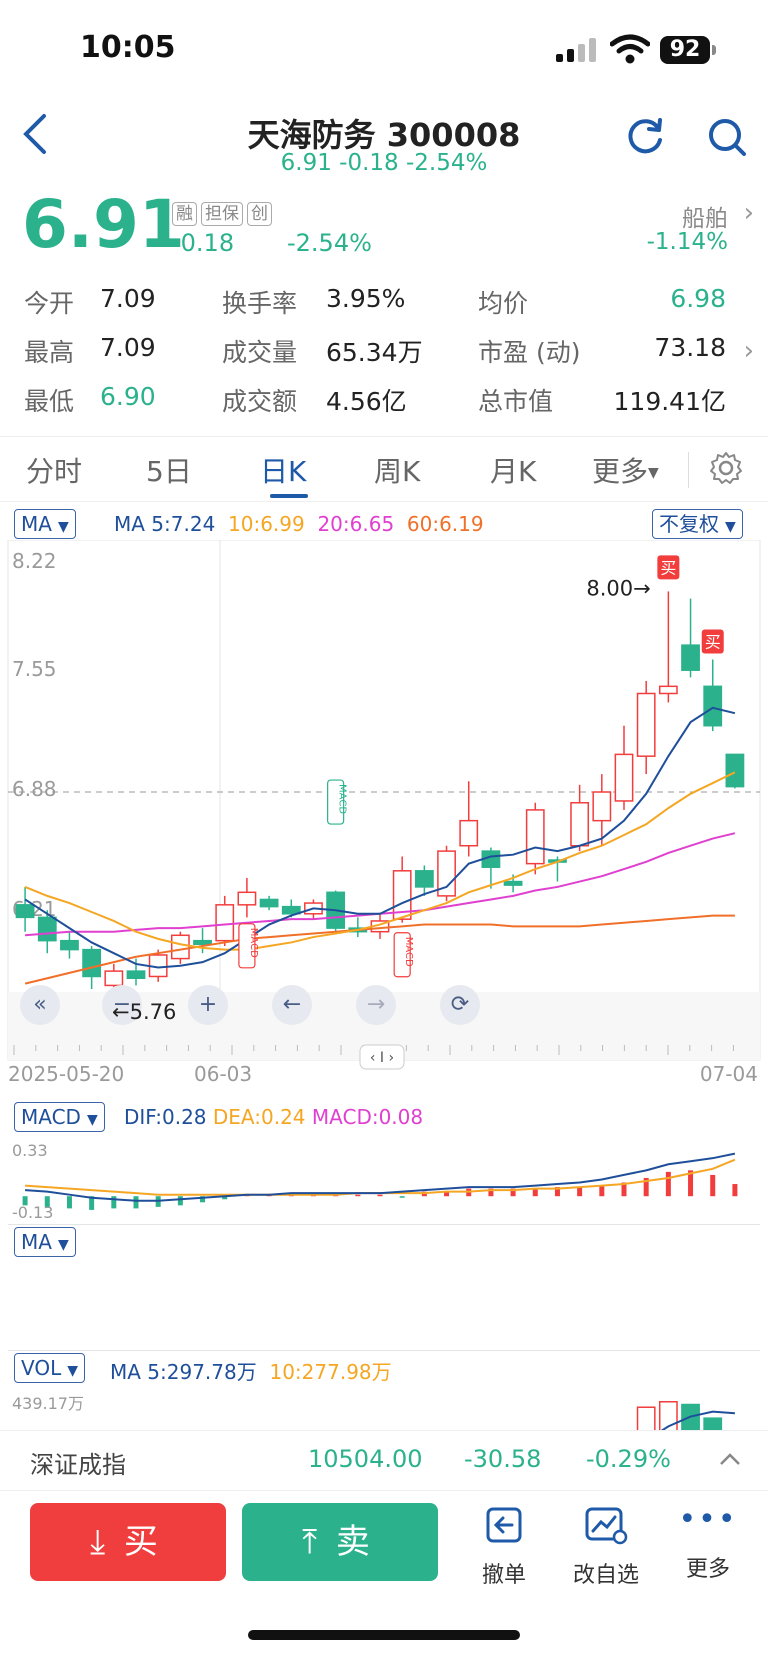  Describe the element at coordinates (384, 1181) in the screenshot. I see `macd-chart: 0.33 -0.13` at that location.